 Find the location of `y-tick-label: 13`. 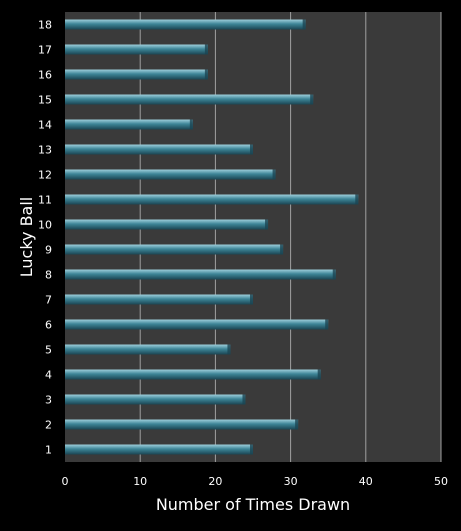

y-tick-label: 13 is located at coordinates (45, 150).